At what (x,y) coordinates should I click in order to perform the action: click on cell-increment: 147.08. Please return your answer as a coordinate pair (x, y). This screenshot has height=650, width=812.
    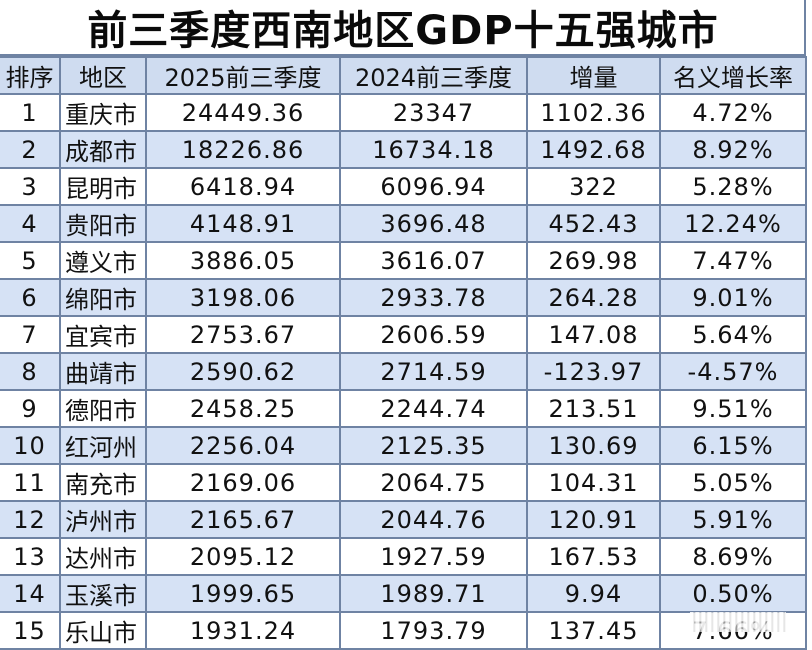
    Looking at the image, I should click on (593, 334).